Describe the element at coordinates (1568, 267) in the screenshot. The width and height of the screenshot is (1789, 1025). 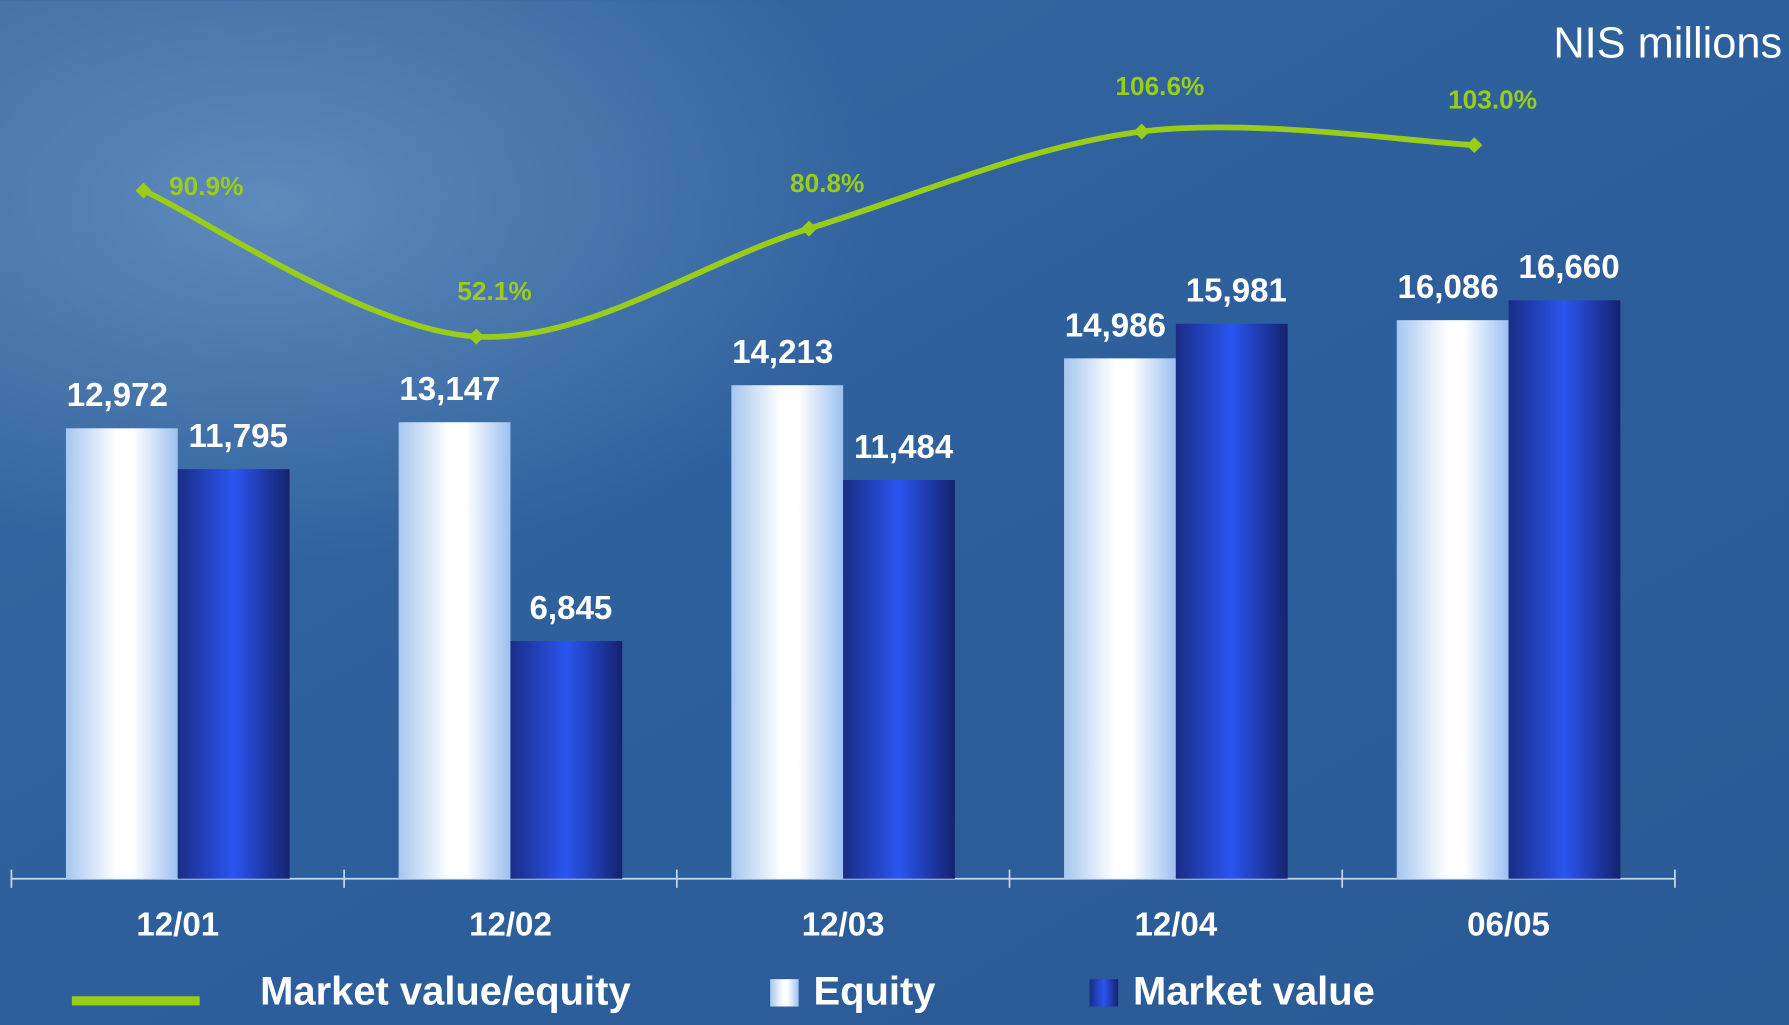
I see `bar-value-label: 16,660` at that location.